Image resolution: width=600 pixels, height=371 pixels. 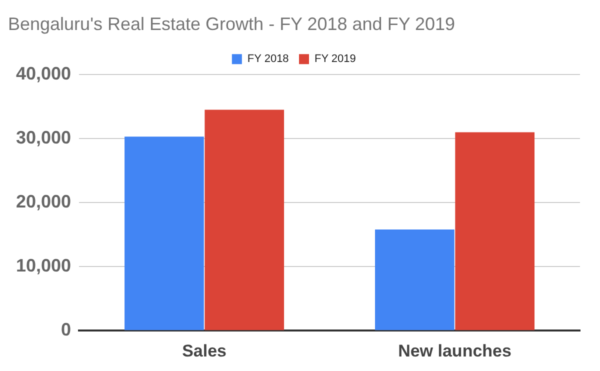 I want to click on legend-label: FY 2019, so click(x=335, y=59).